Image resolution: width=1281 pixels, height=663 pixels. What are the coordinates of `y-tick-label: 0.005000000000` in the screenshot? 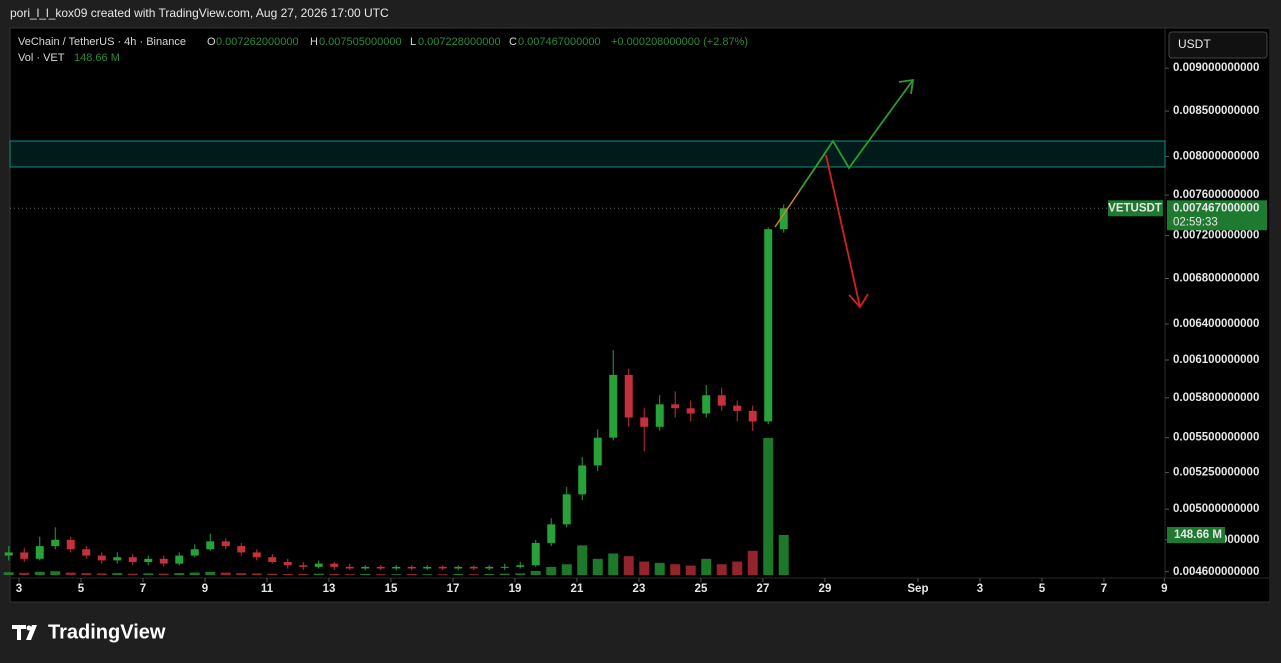 It's located at (1216, 509).